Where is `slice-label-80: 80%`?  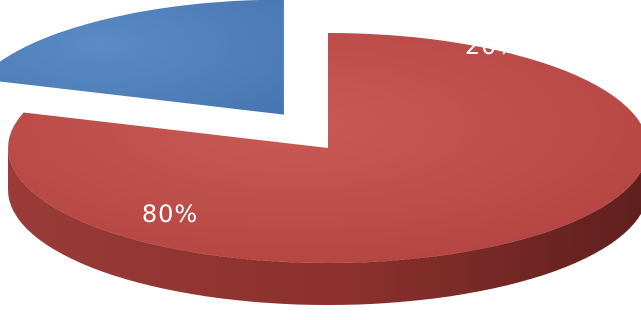
slice-label-80: 80% is located at coordinates (170, 214).